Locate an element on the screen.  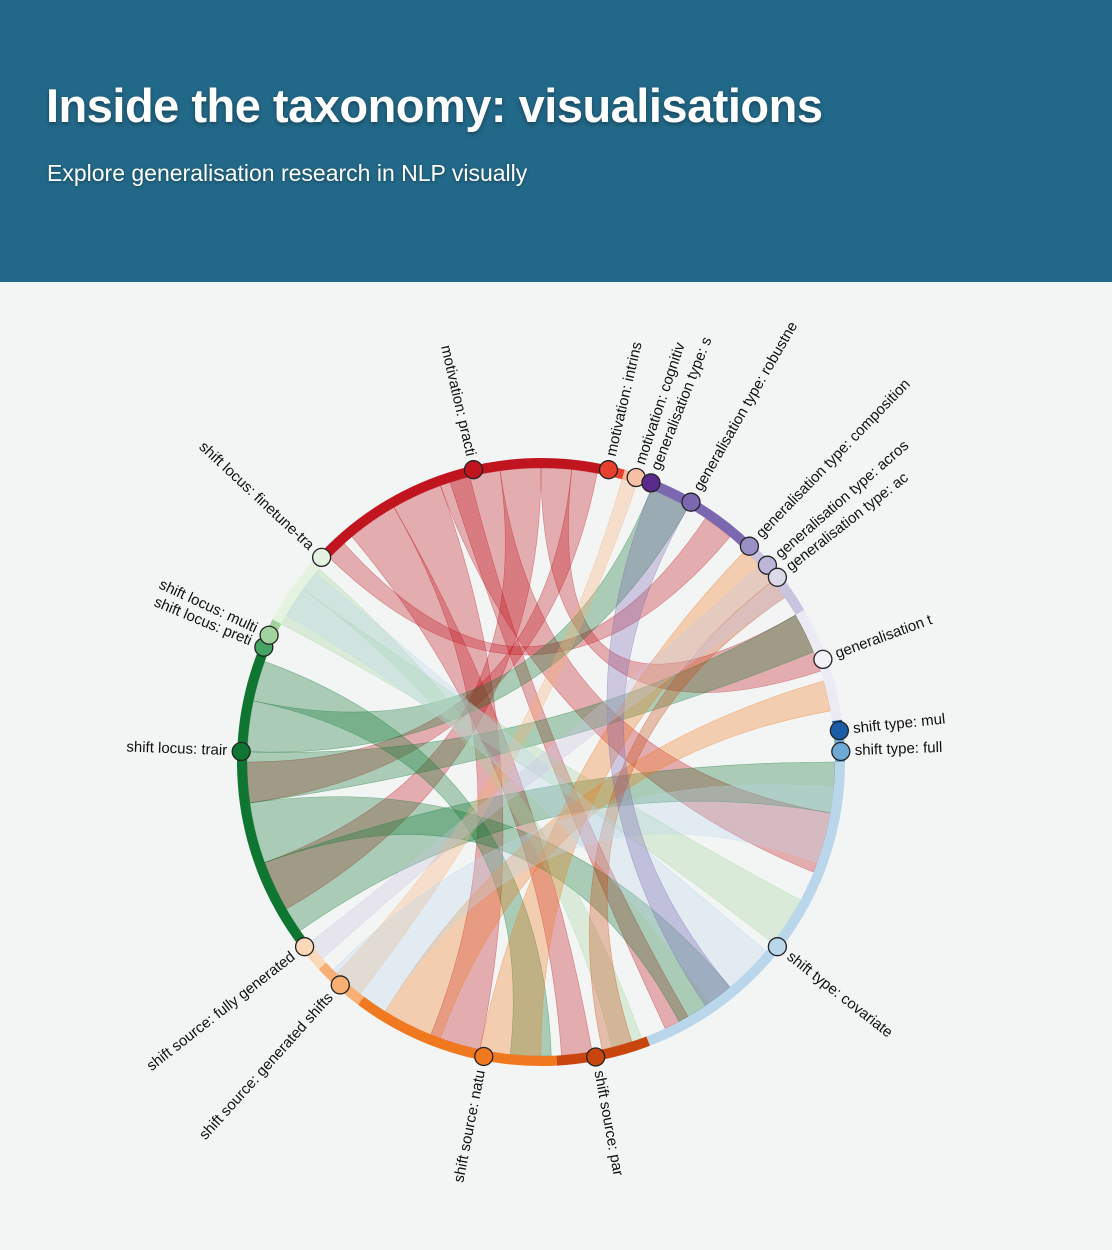
node-st-mul-dot is located at coordinates (839, 730).